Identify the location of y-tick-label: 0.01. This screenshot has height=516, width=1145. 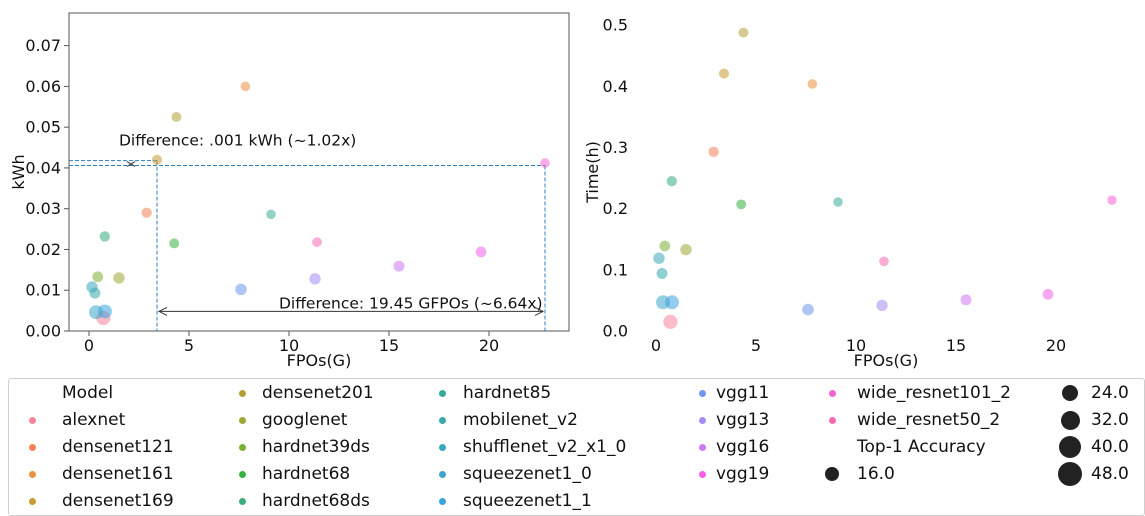
(43, 290).